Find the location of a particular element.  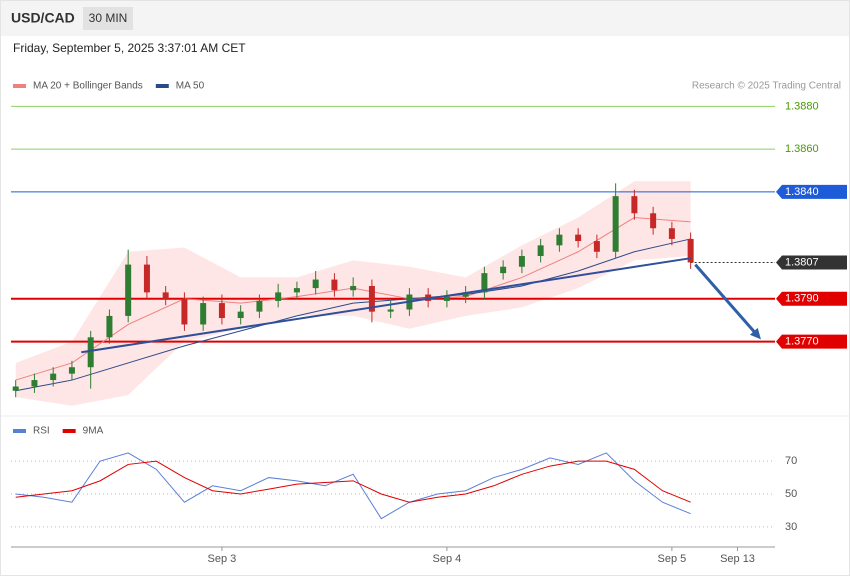

interval-box is located at coordinates (108, 18).